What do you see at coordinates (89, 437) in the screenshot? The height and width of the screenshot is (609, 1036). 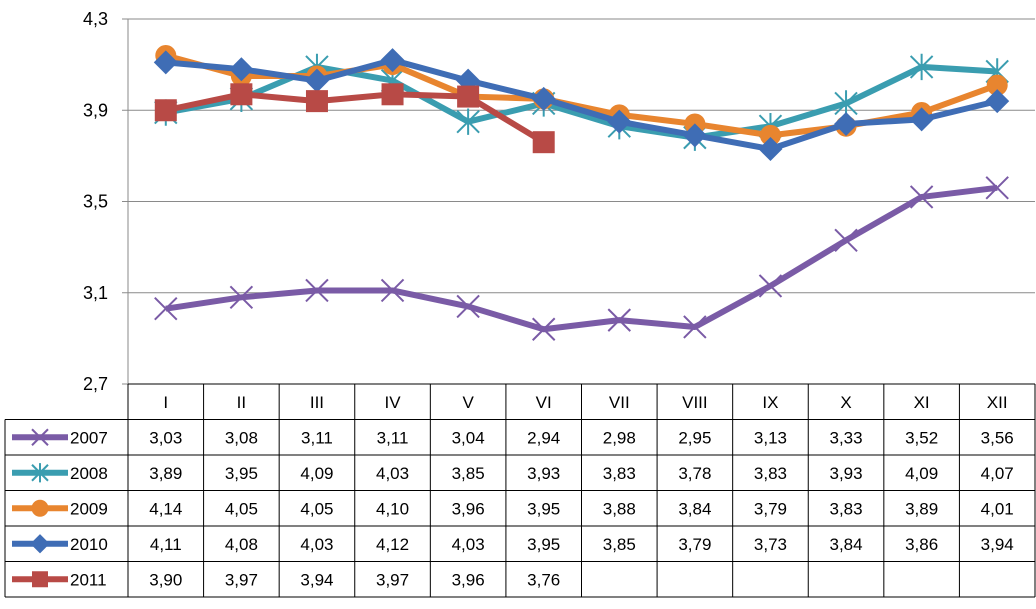 I see `legend-label: 2007` at bounding box center [89, 437].